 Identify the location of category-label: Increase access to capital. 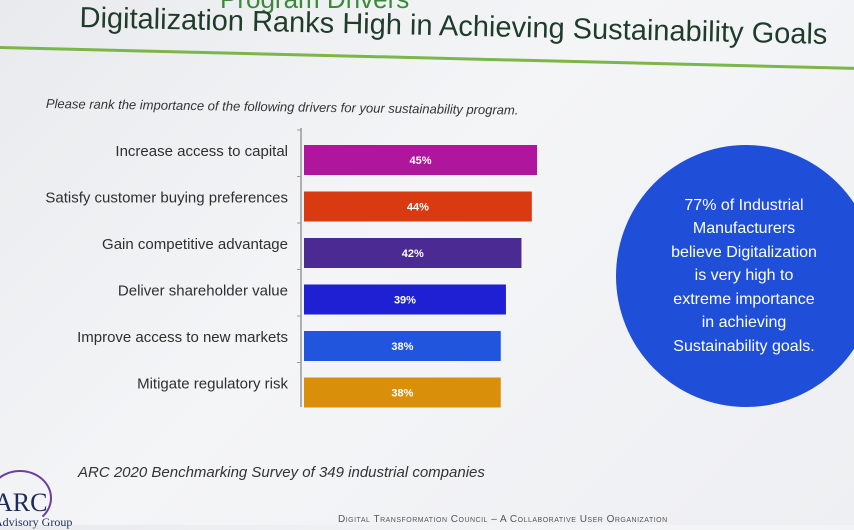
(201, 151).